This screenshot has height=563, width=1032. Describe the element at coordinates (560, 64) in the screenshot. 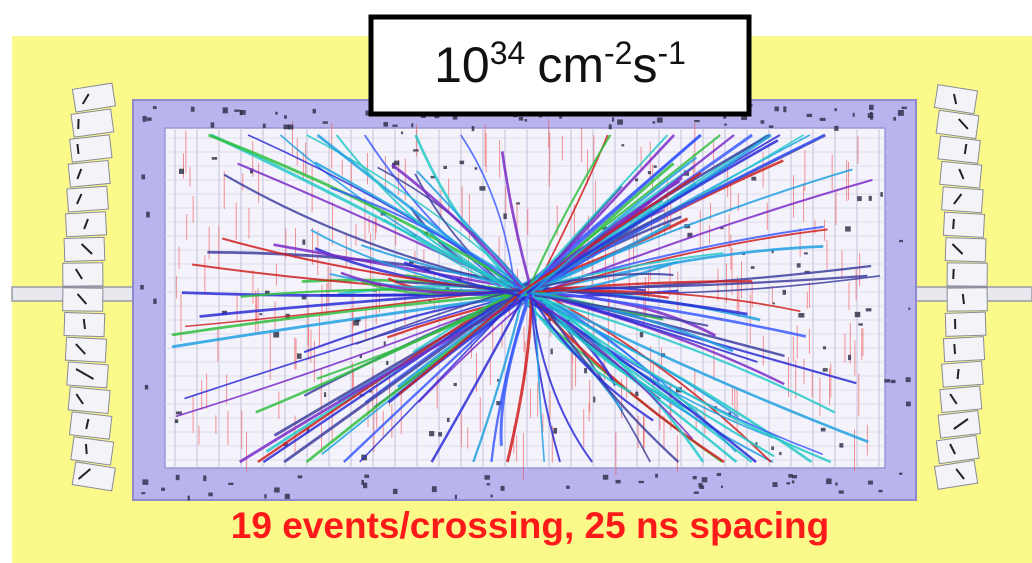

I see `luminosity-label: 1034 cm-2s-1` at that location.